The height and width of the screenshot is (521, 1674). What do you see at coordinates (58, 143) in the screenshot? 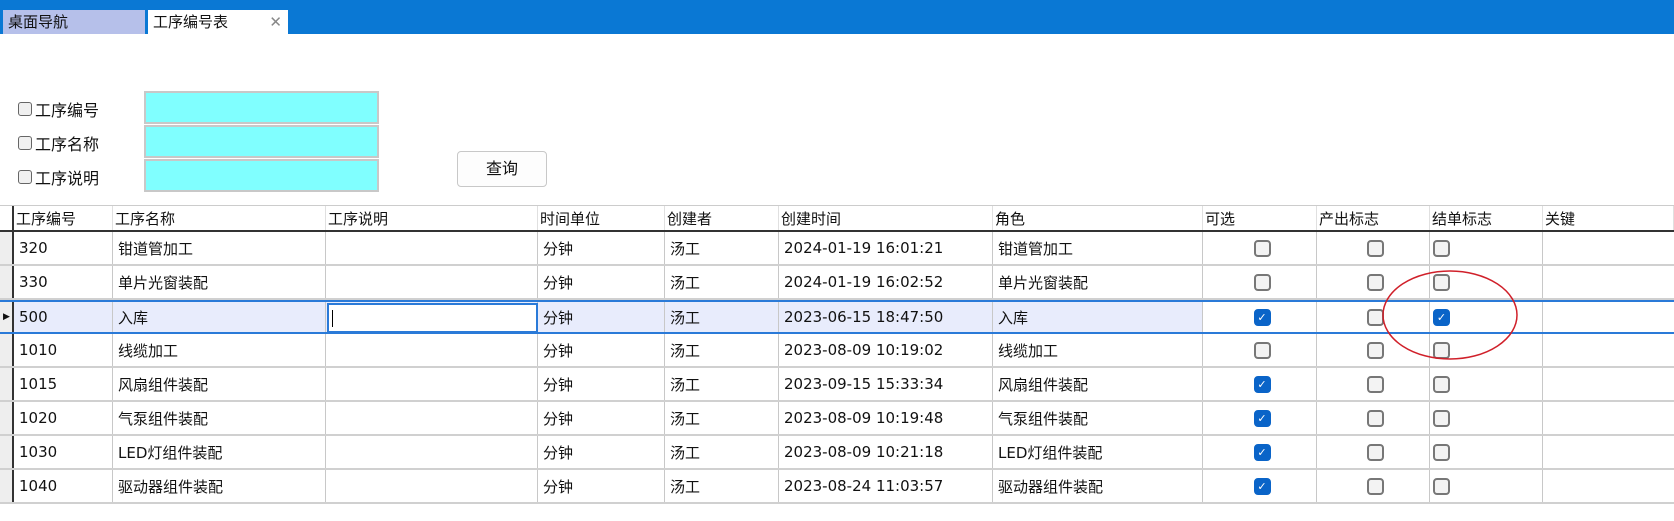
I see `filter-checkbox-1: 工序名称` at bounding box center [58, 143].